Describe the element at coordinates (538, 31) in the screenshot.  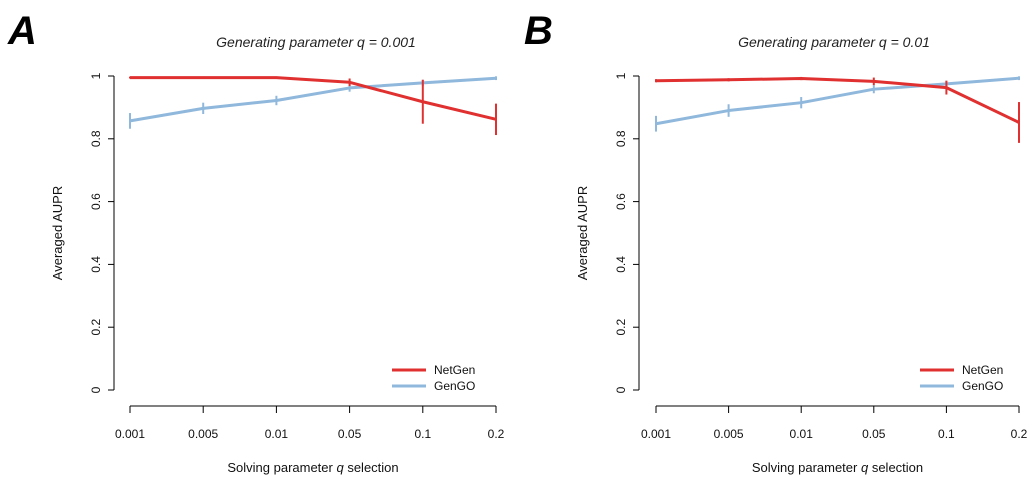
I see `panel-letter: B` at that location.